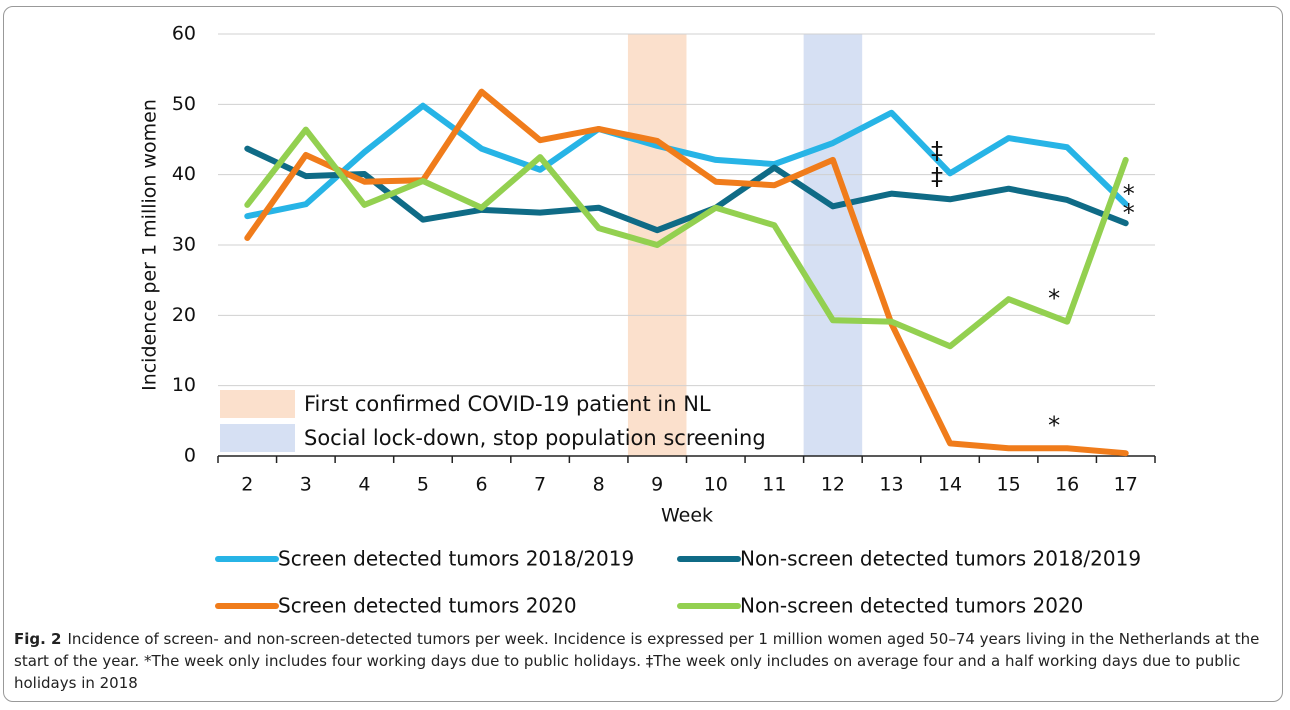 The width and height of the screenshot is (1290, 710). I want to click on y-axis-title: Incidence per 1 million women, so click(150, 245).